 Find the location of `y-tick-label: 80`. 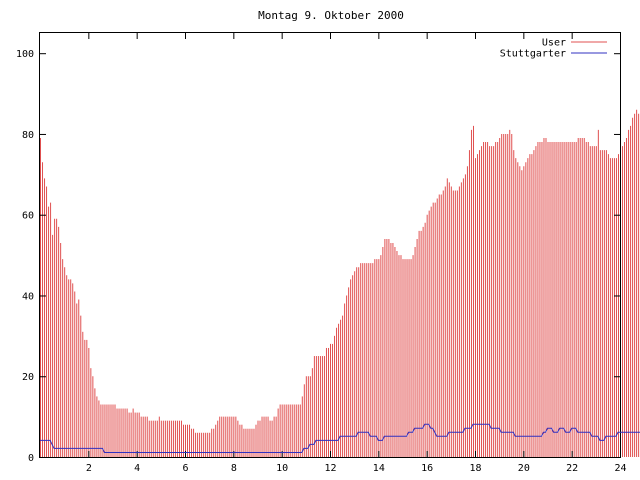

y-tick-label: 80 is located at coordinates (28, 135).